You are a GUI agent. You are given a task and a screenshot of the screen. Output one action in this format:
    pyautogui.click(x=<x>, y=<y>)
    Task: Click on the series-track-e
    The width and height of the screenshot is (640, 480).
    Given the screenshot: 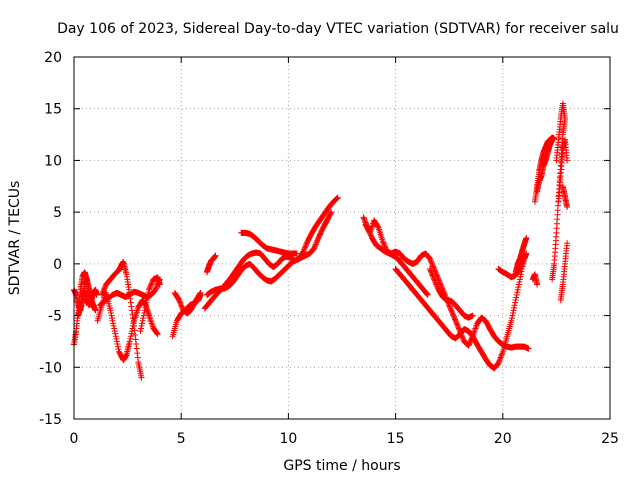 What is the action you would take?
    pyautogui.click(x=121, y=319)
    